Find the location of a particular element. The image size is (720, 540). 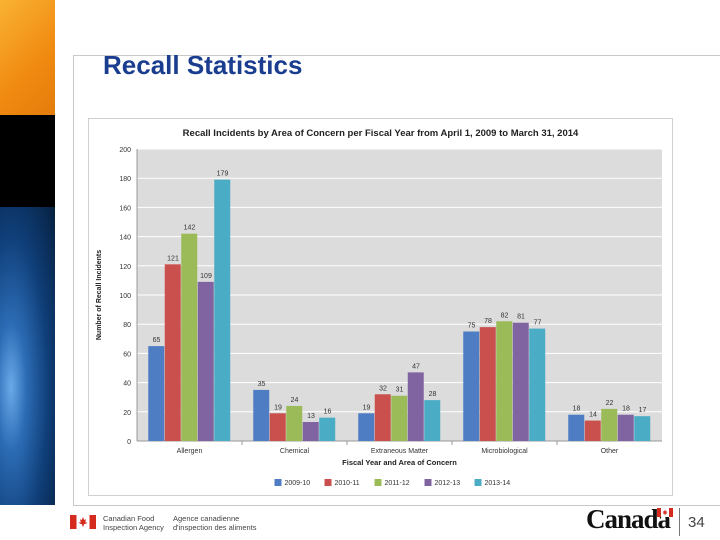

data-label: 22 is located at coordinates (610, 403).